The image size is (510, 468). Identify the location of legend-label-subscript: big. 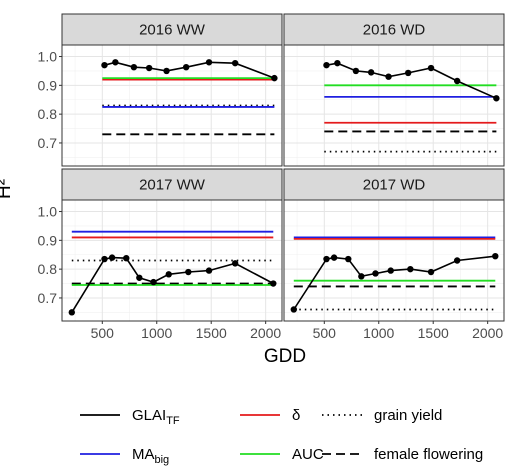
(162, 460).